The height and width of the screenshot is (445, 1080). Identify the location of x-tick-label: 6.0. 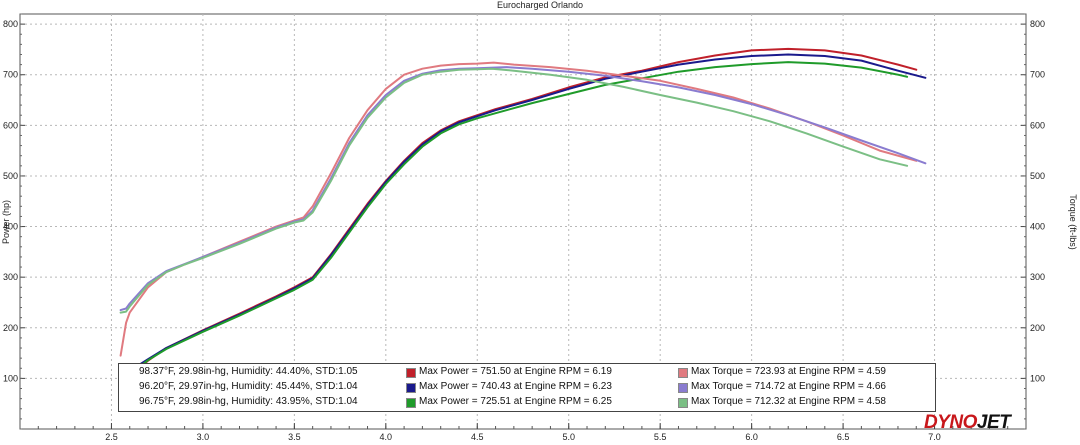
(751, 437).